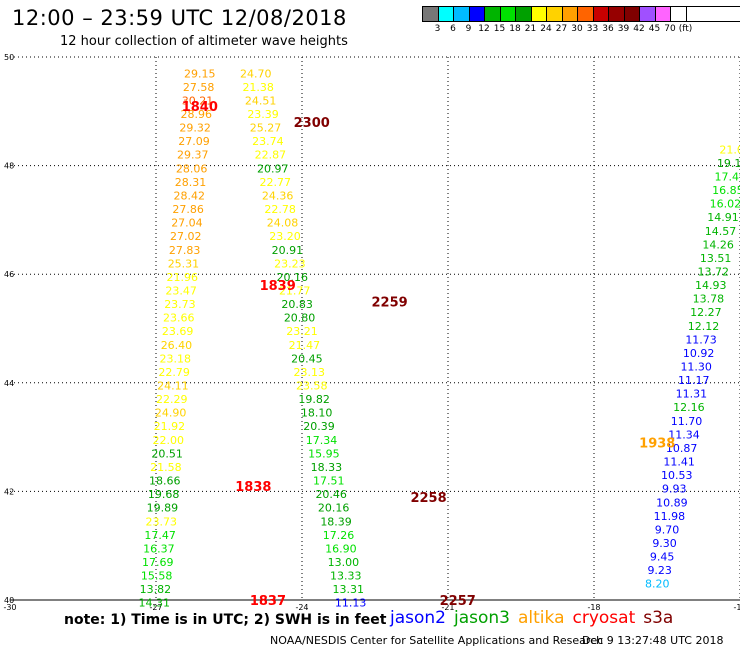 The image size is (740, 650). What do you see at coordinates (339, 535) in the screenshot?
I see `wave-height-value: 17.26` at bounding box center [339, 535].